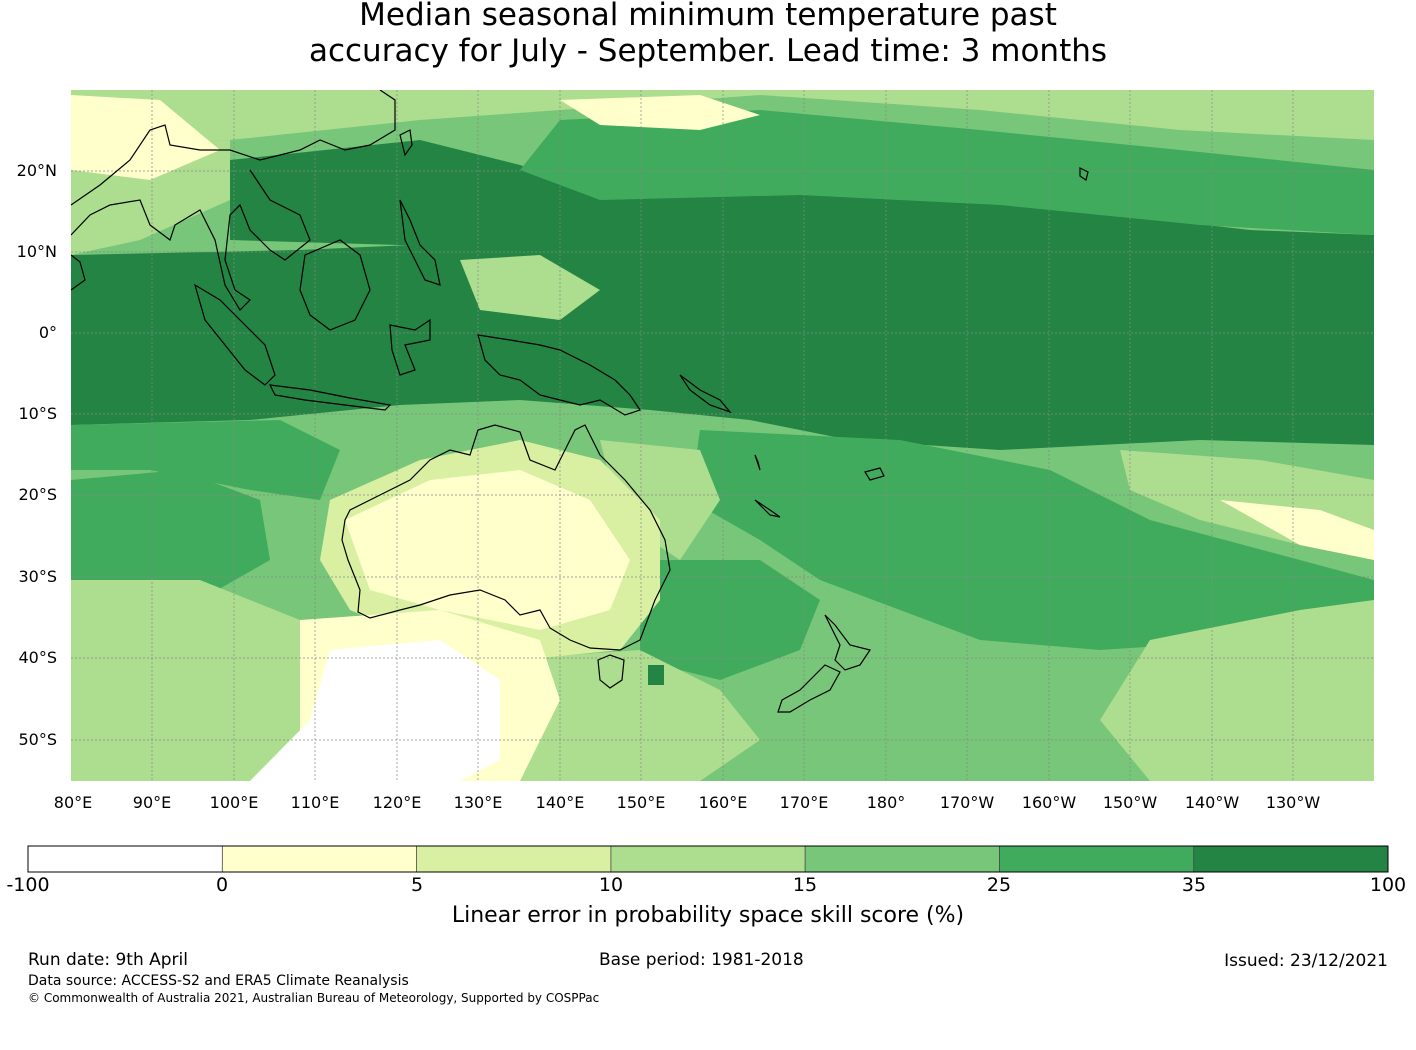 The width and height of the screenshot is (1416, 1050). What do you see at coordinates (530, 287) in the screenshot?
I see `region-equator-light-patch` at bounding box center [530, 287].